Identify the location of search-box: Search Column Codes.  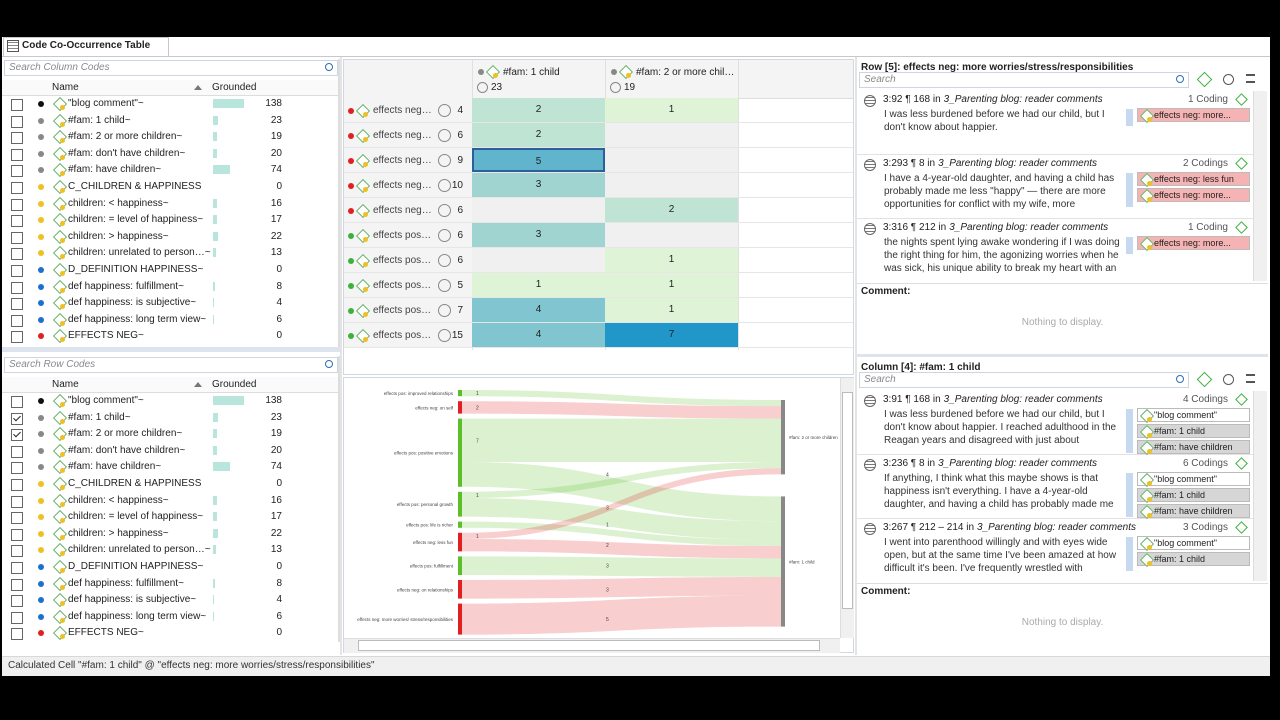
(171, 68).